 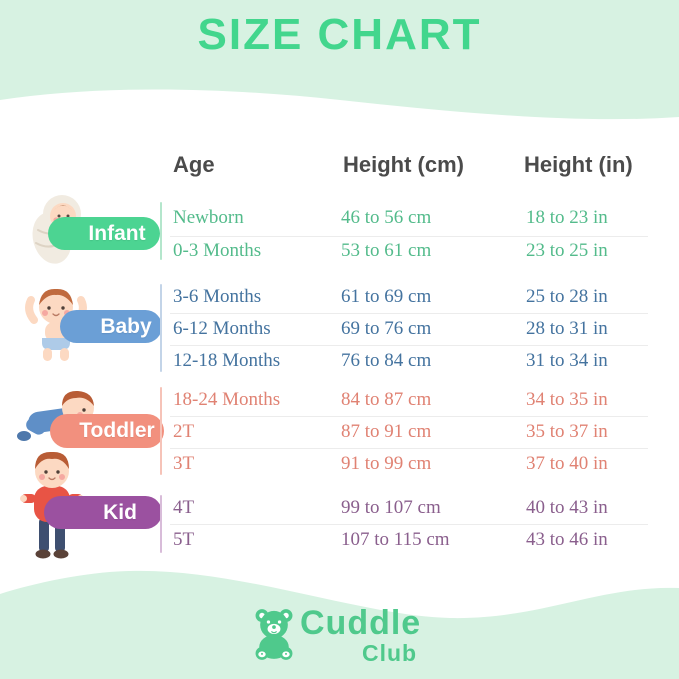 I want to click on height-in-cell: 35 to 37 in, so click(x=567, y=431).